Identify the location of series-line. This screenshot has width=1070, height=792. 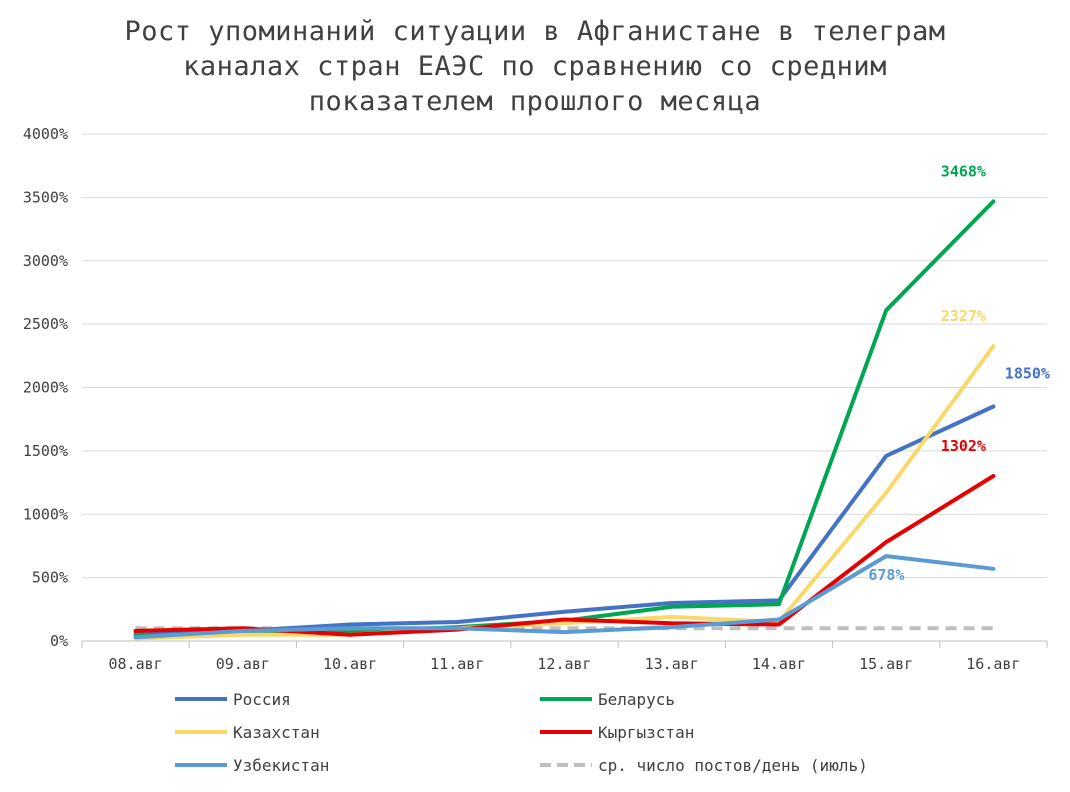
(564, 597).